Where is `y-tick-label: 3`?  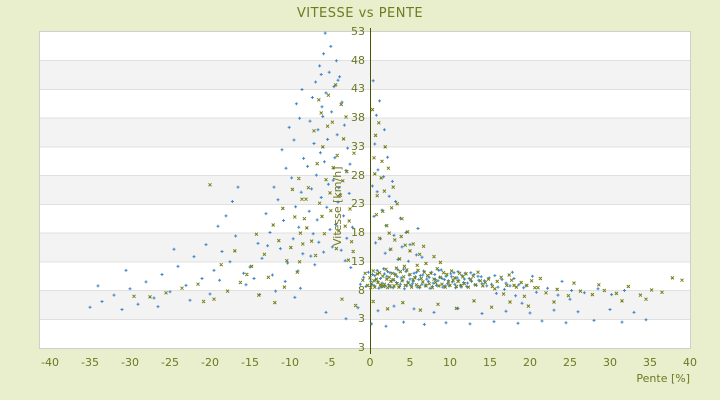 y-tick-label: 3 is located at coordinates (361, 319).